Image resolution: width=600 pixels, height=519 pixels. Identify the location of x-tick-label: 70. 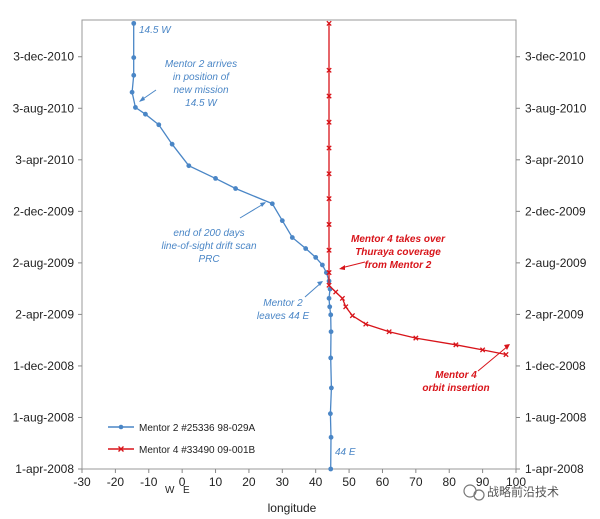
(416, 482).